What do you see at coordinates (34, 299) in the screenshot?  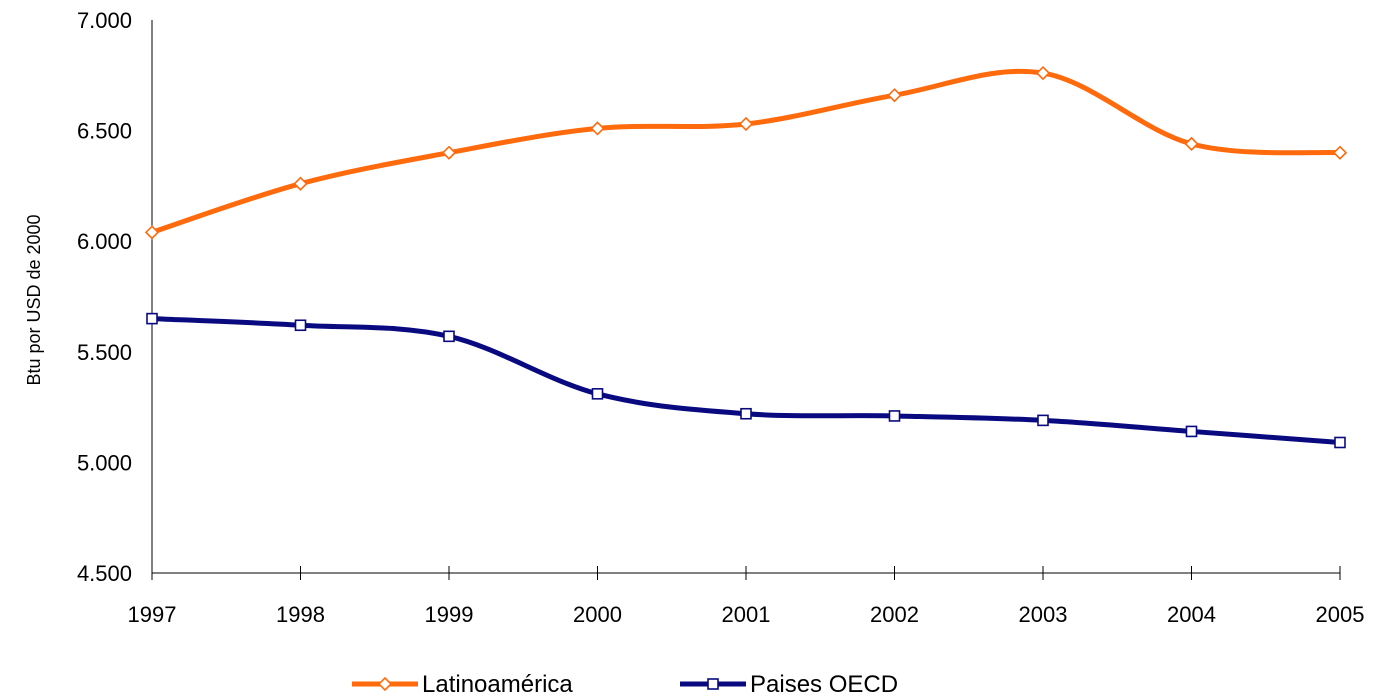 I see `y-axis-label: Btu por USD de 2000` at bounding box center [34, 299].